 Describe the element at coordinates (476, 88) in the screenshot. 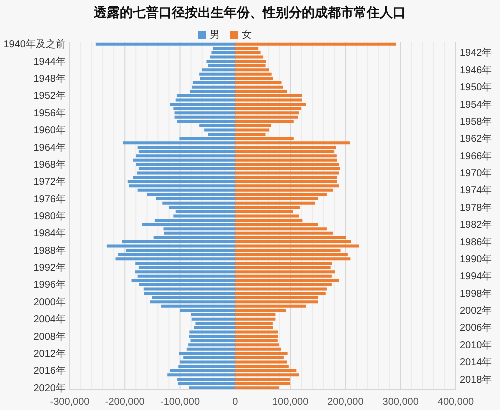

I see `y-tick-label: 1950年` at that location.